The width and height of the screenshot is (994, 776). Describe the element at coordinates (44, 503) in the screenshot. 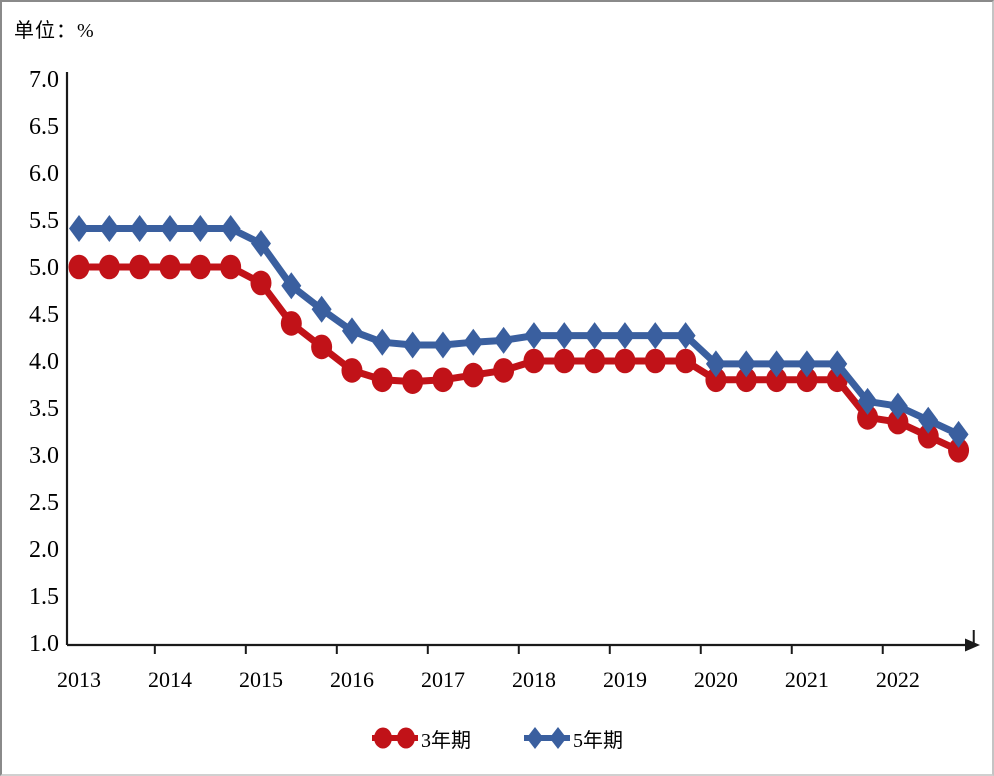

I see `y-tick-label: 2.5` at that location.